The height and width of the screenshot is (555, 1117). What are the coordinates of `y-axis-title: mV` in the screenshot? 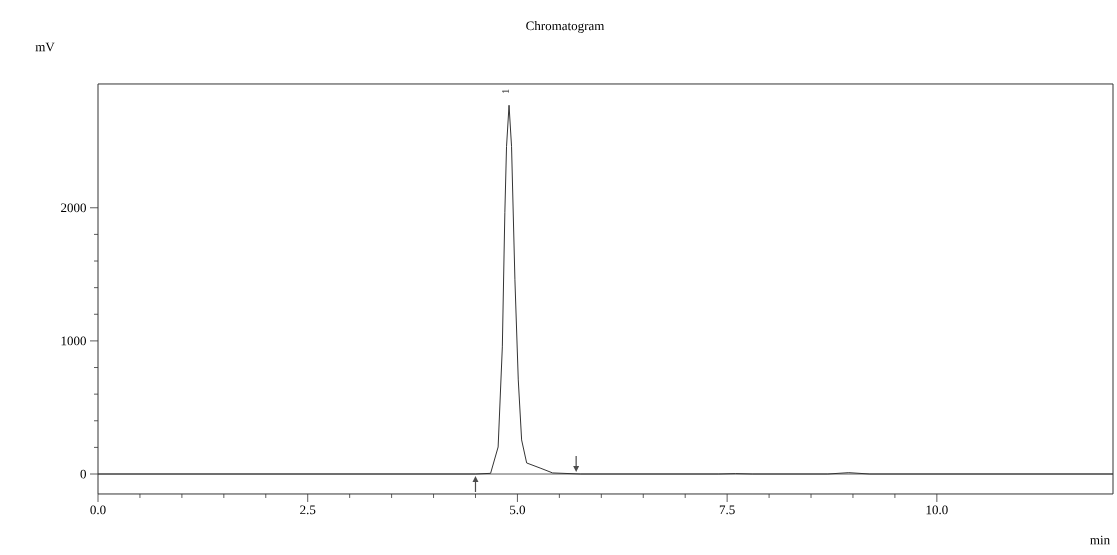 It's located at (45, 47).